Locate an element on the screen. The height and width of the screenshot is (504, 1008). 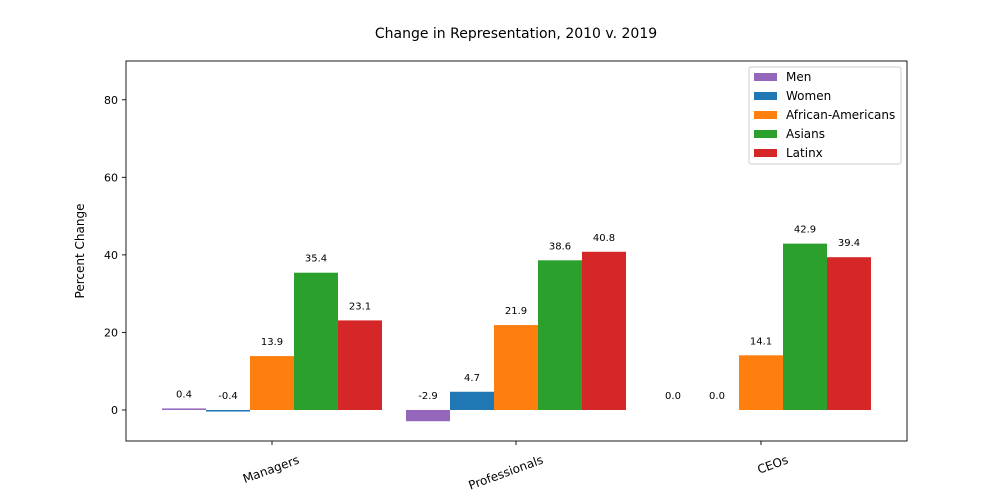
y-tick-label: 40 is located at coordinates (111, 255).